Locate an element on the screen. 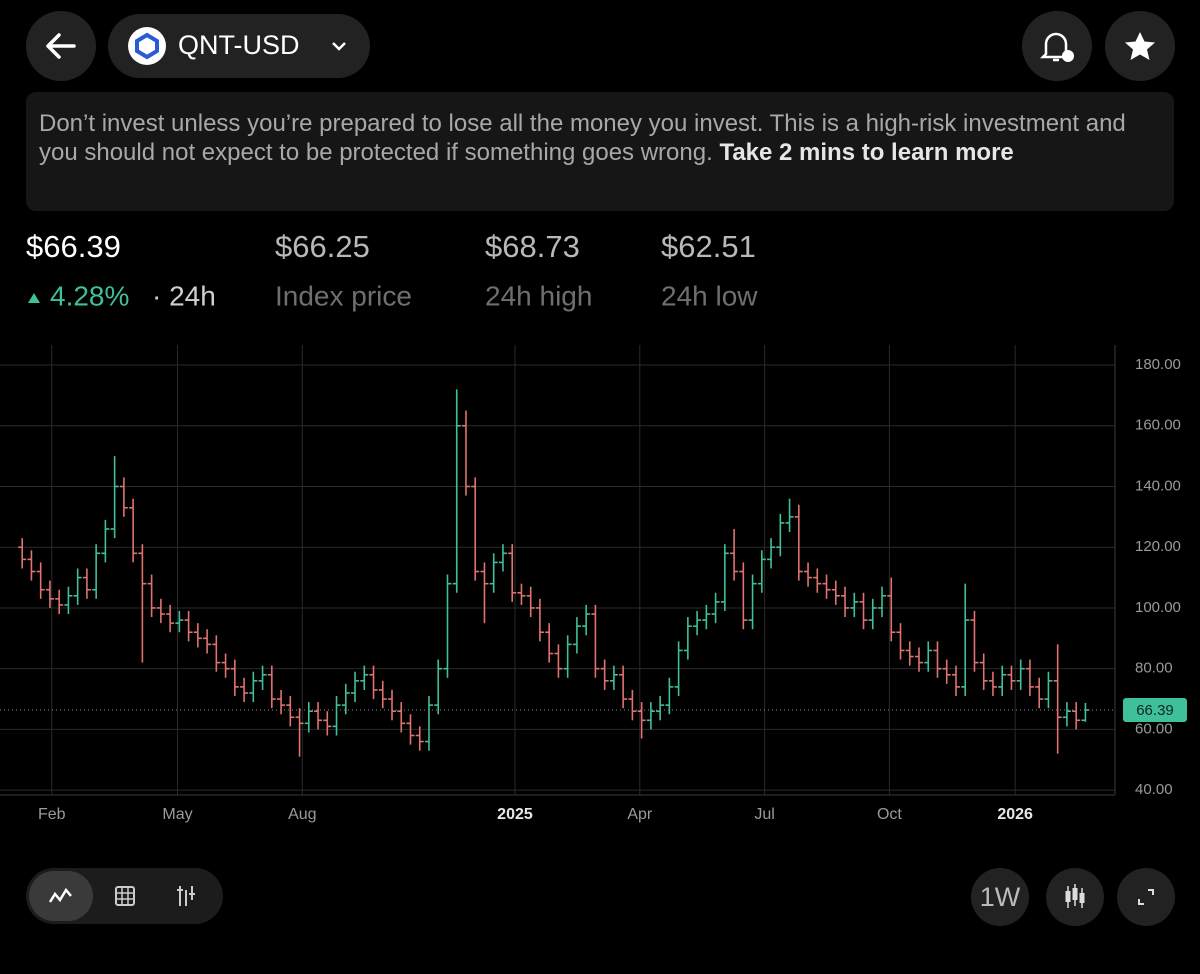  interval-button is located at coordinates (1000, 897).